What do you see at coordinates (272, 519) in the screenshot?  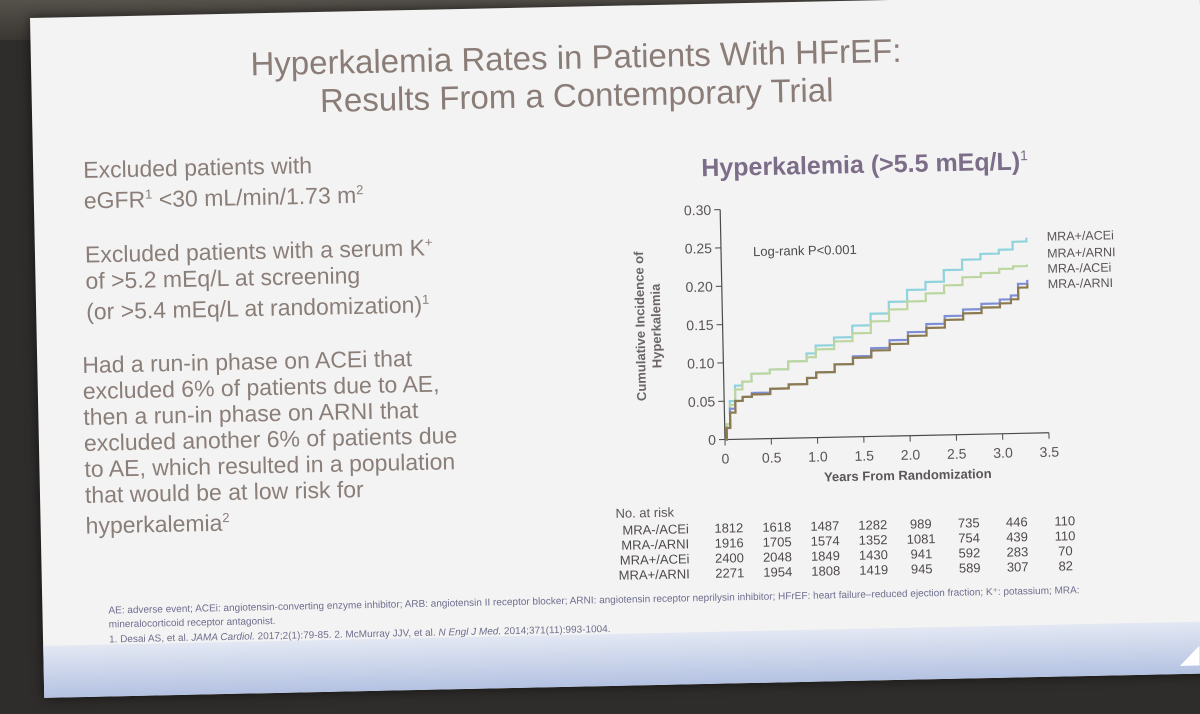 I see `run-in-line-last: hyperkalemia2` at bounding box center [272, 519].